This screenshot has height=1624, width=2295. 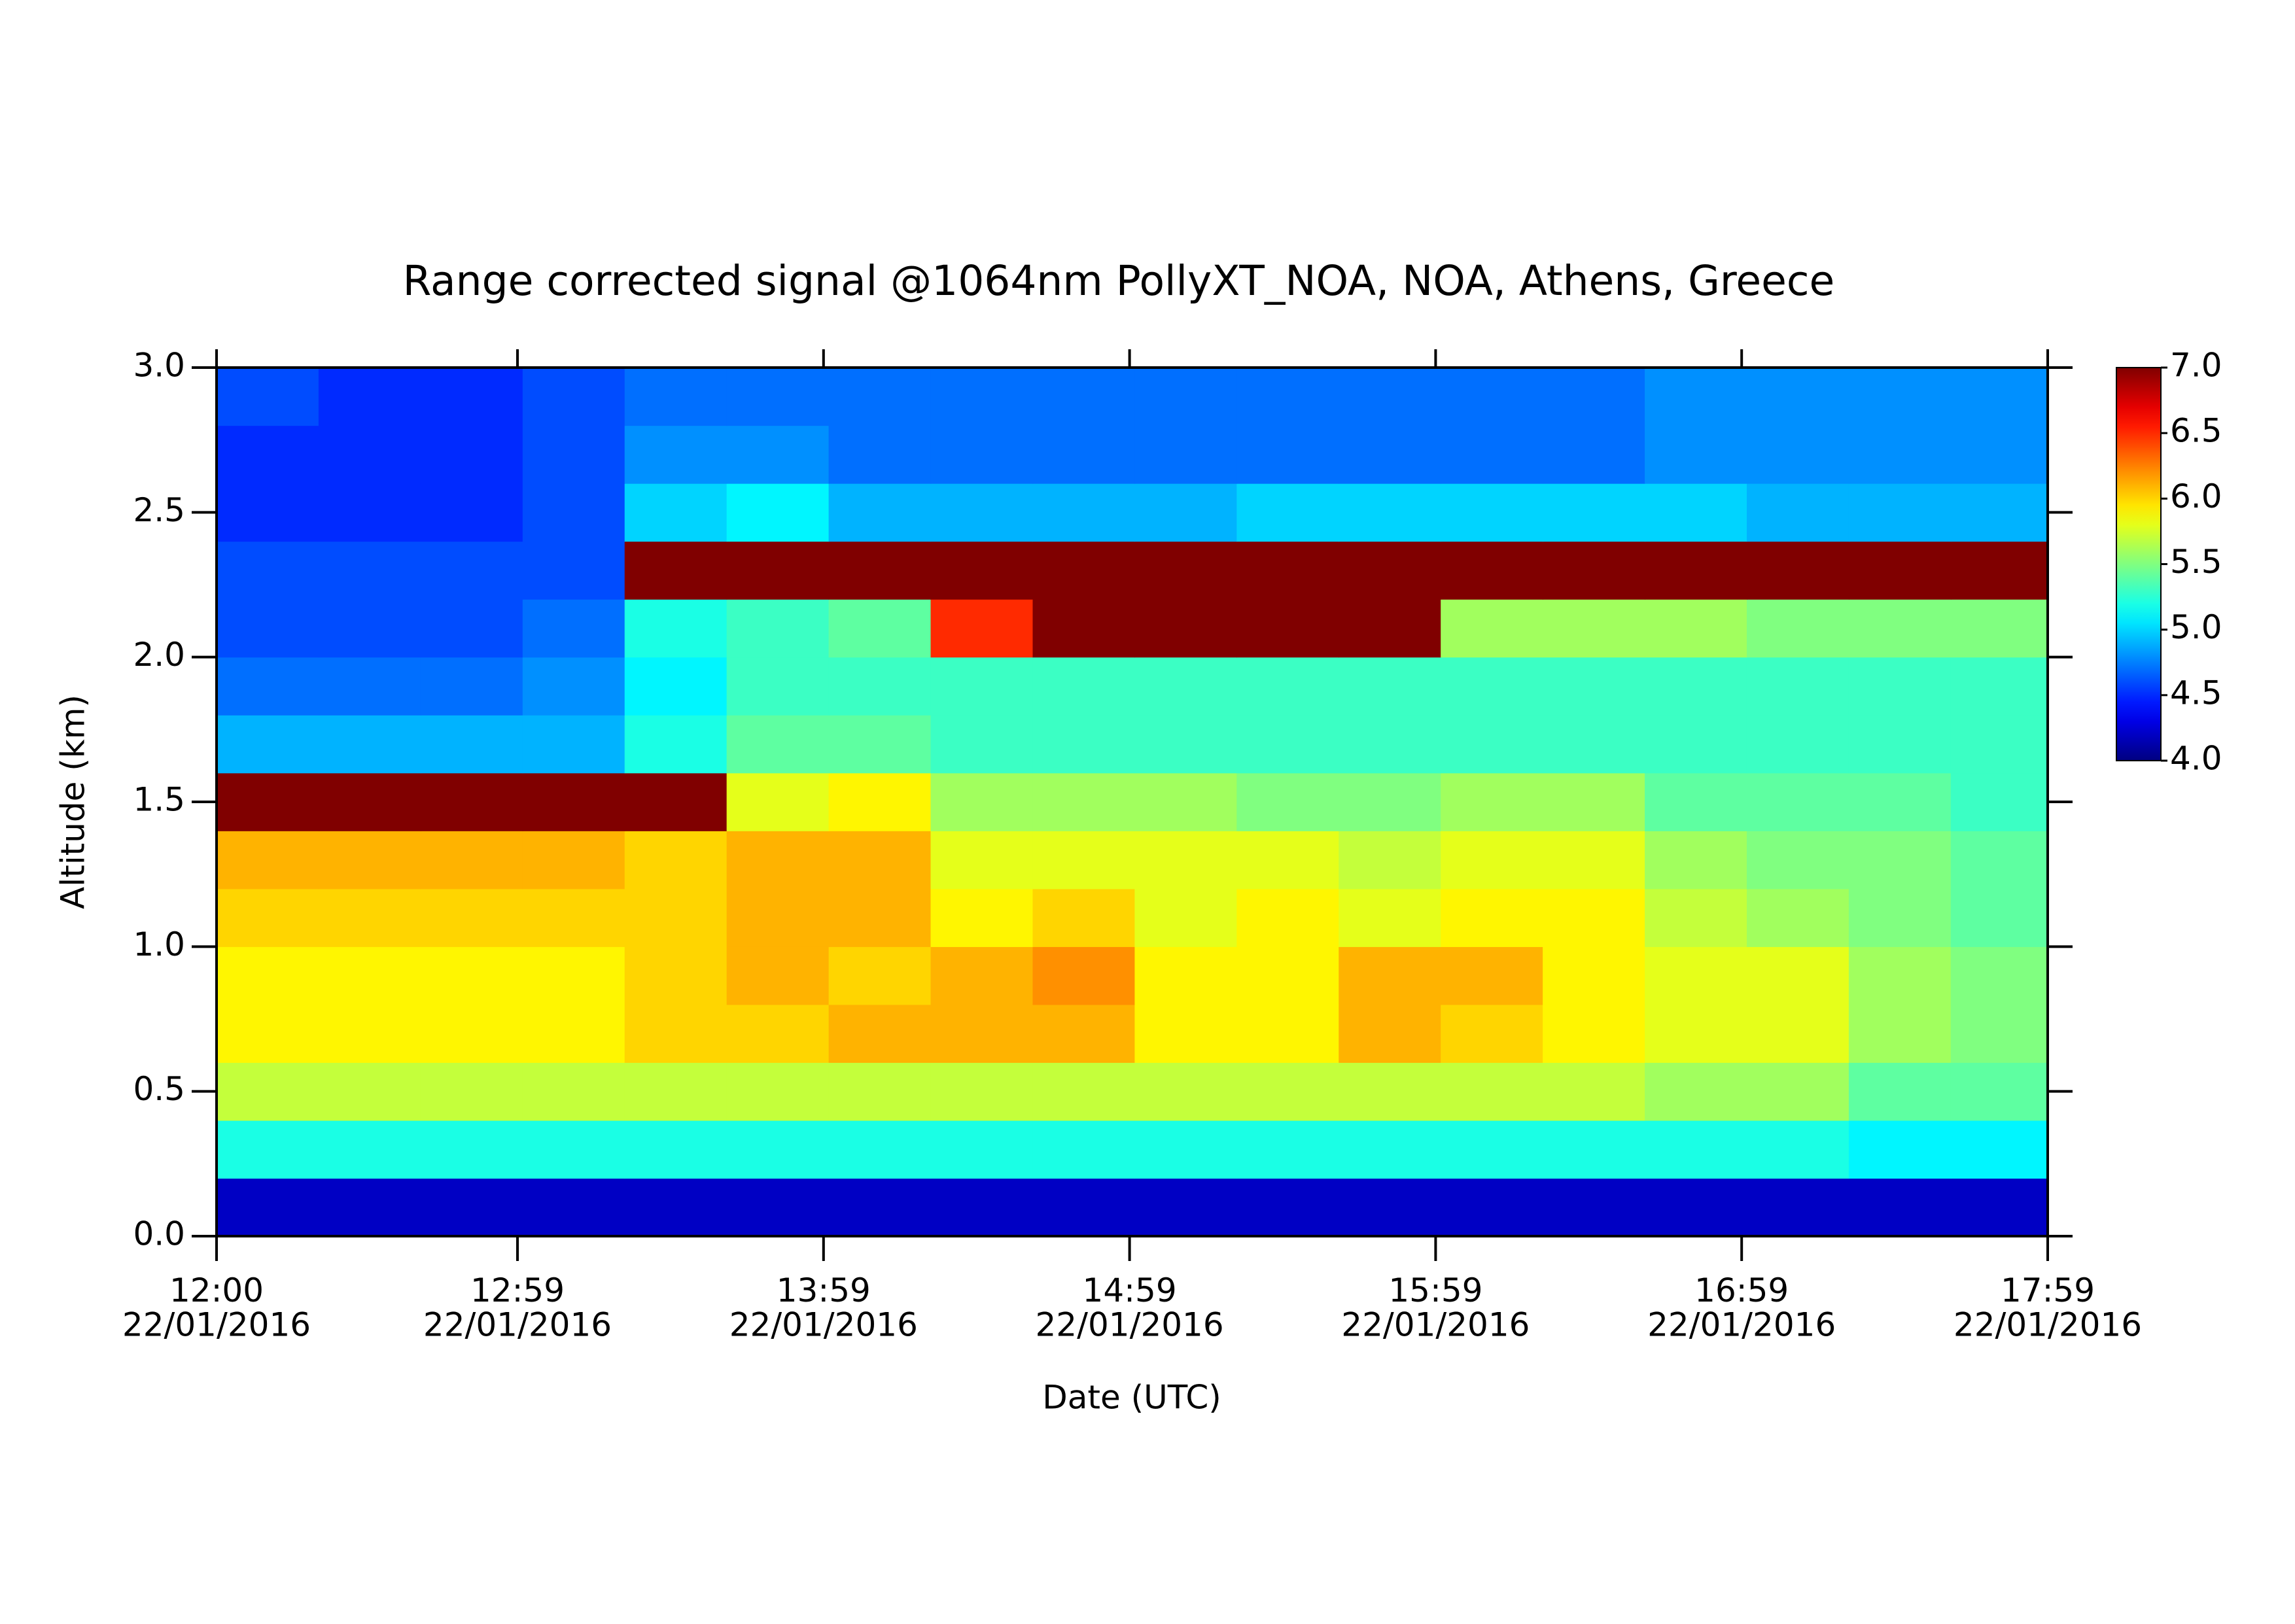 I want to click on y-tick-label: 3.0, so click(x=159, y=366).